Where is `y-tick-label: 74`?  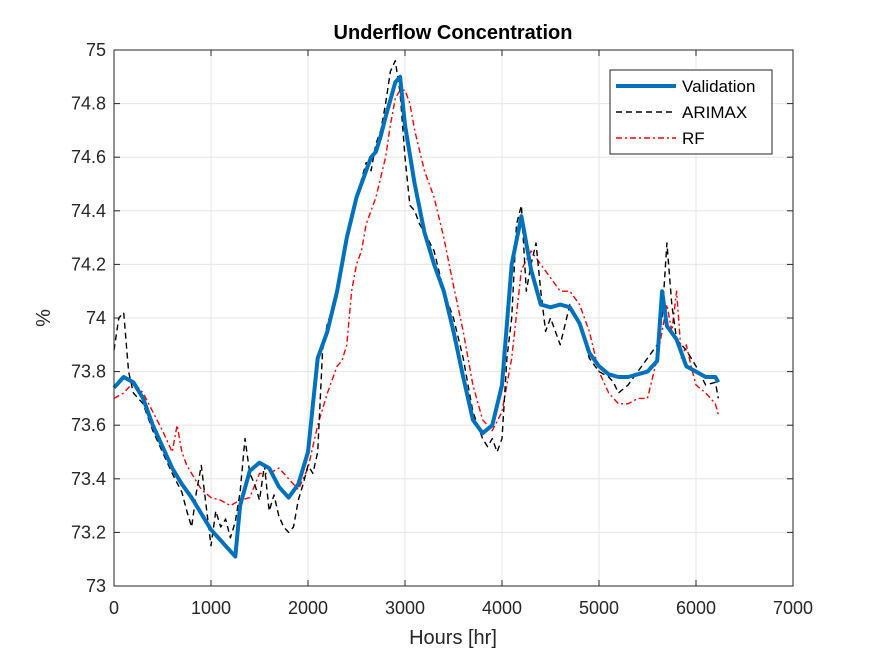
y-tick-label: 74 is located at coordinates (96, 318).